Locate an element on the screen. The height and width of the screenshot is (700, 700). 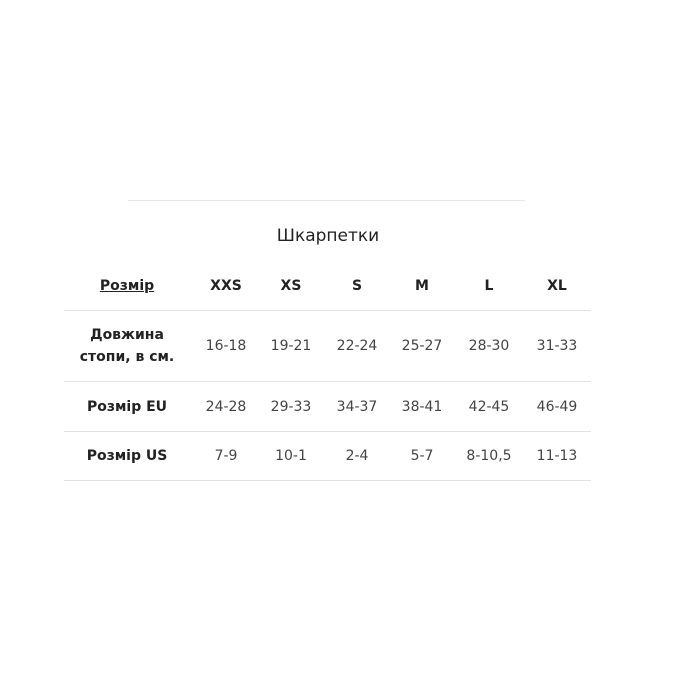
header-cell: S is located at coordinates (357, 286).